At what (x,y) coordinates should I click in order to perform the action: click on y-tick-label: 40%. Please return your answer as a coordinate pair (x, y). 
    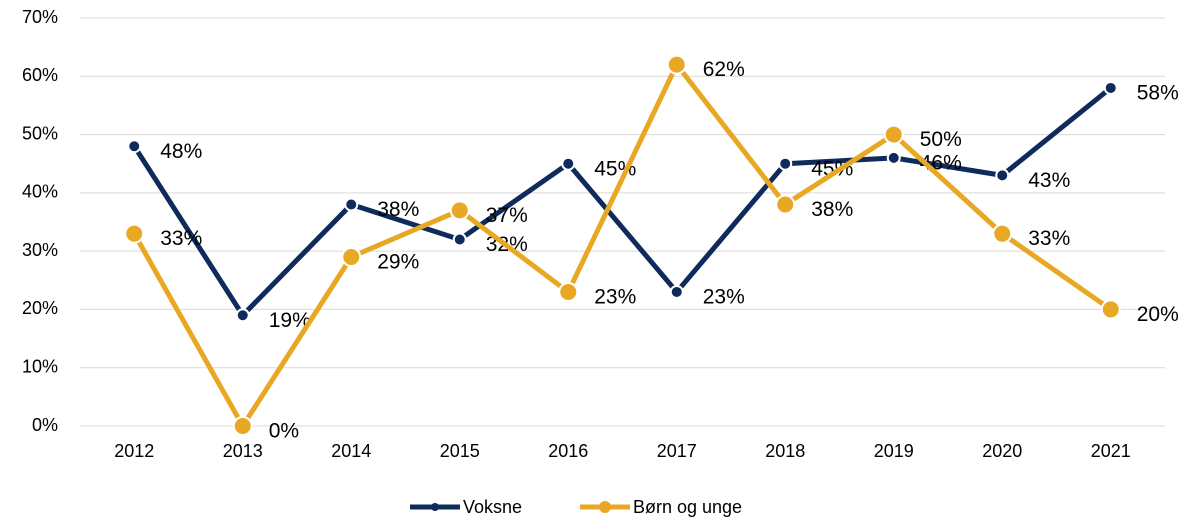
    Looking at the image, I should click on (40, 192).